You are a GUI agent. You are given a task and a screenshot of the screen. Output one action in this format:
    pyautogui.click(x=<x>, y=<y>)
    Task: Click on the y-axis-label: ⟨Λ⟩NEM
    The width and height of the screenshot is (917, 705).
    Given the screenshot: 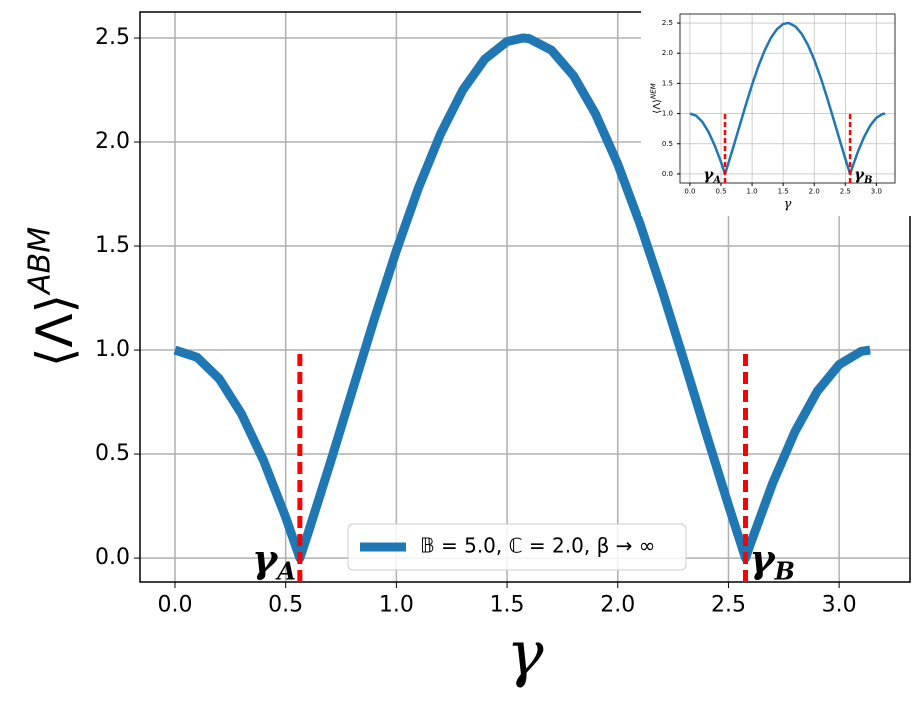 What is the action you would take?
    pyautogui.click(x=656, y=98)
    